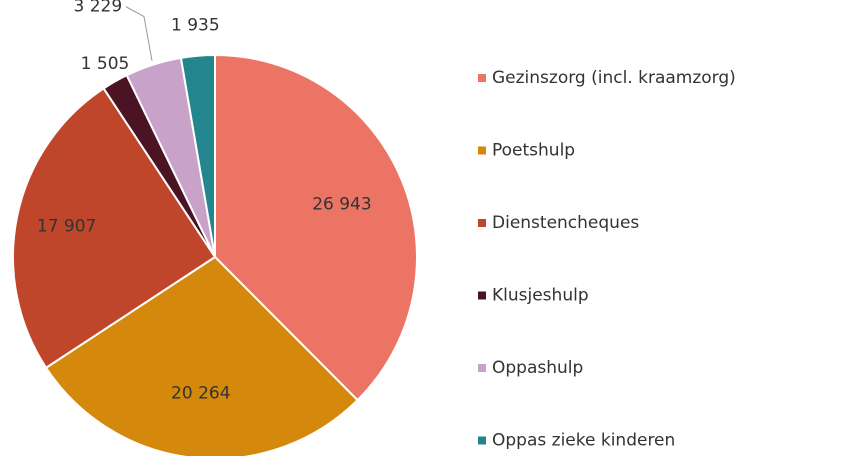 The height and width of the screenshot is (456, 842). Describe the element at coordinates (197, 155) in the screenshot. I see `pie-slice` at that location.